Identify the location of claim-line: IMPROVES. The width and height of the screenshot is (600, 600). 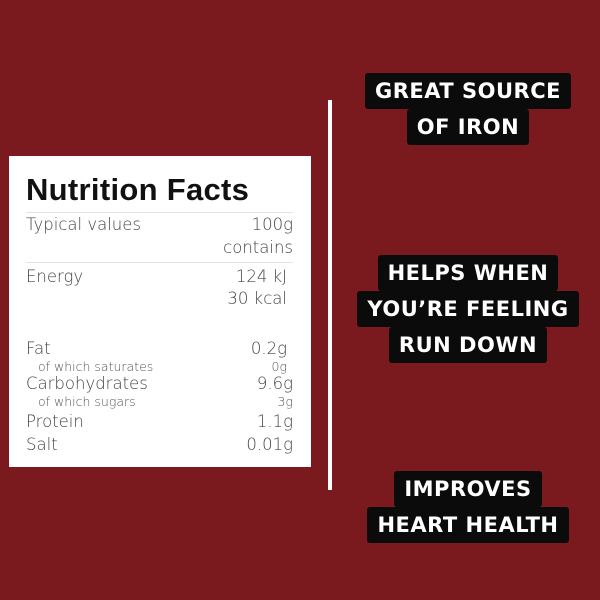
(468, 489).